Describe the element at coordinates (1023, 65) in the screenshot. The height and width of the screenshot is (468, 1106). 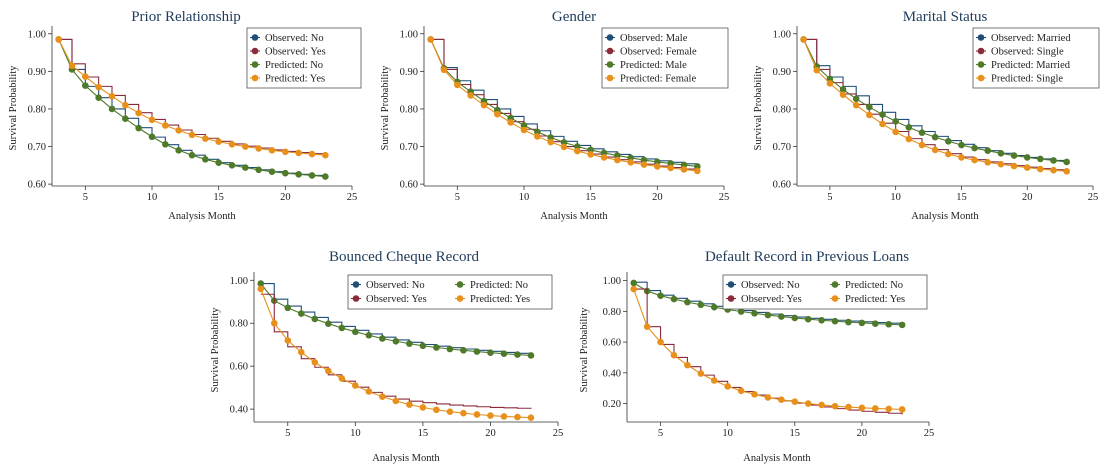
I see `legend-item-predicted-married: Predicted: Married` at that location.